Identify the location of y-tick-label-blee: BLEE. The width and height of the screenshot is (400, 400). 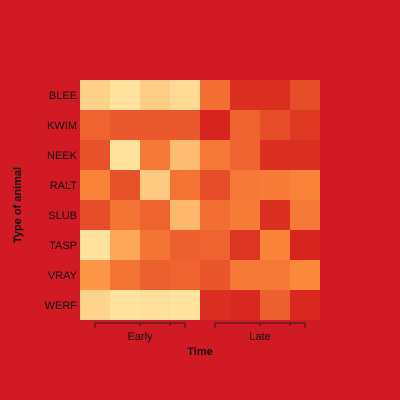
(63, 96).